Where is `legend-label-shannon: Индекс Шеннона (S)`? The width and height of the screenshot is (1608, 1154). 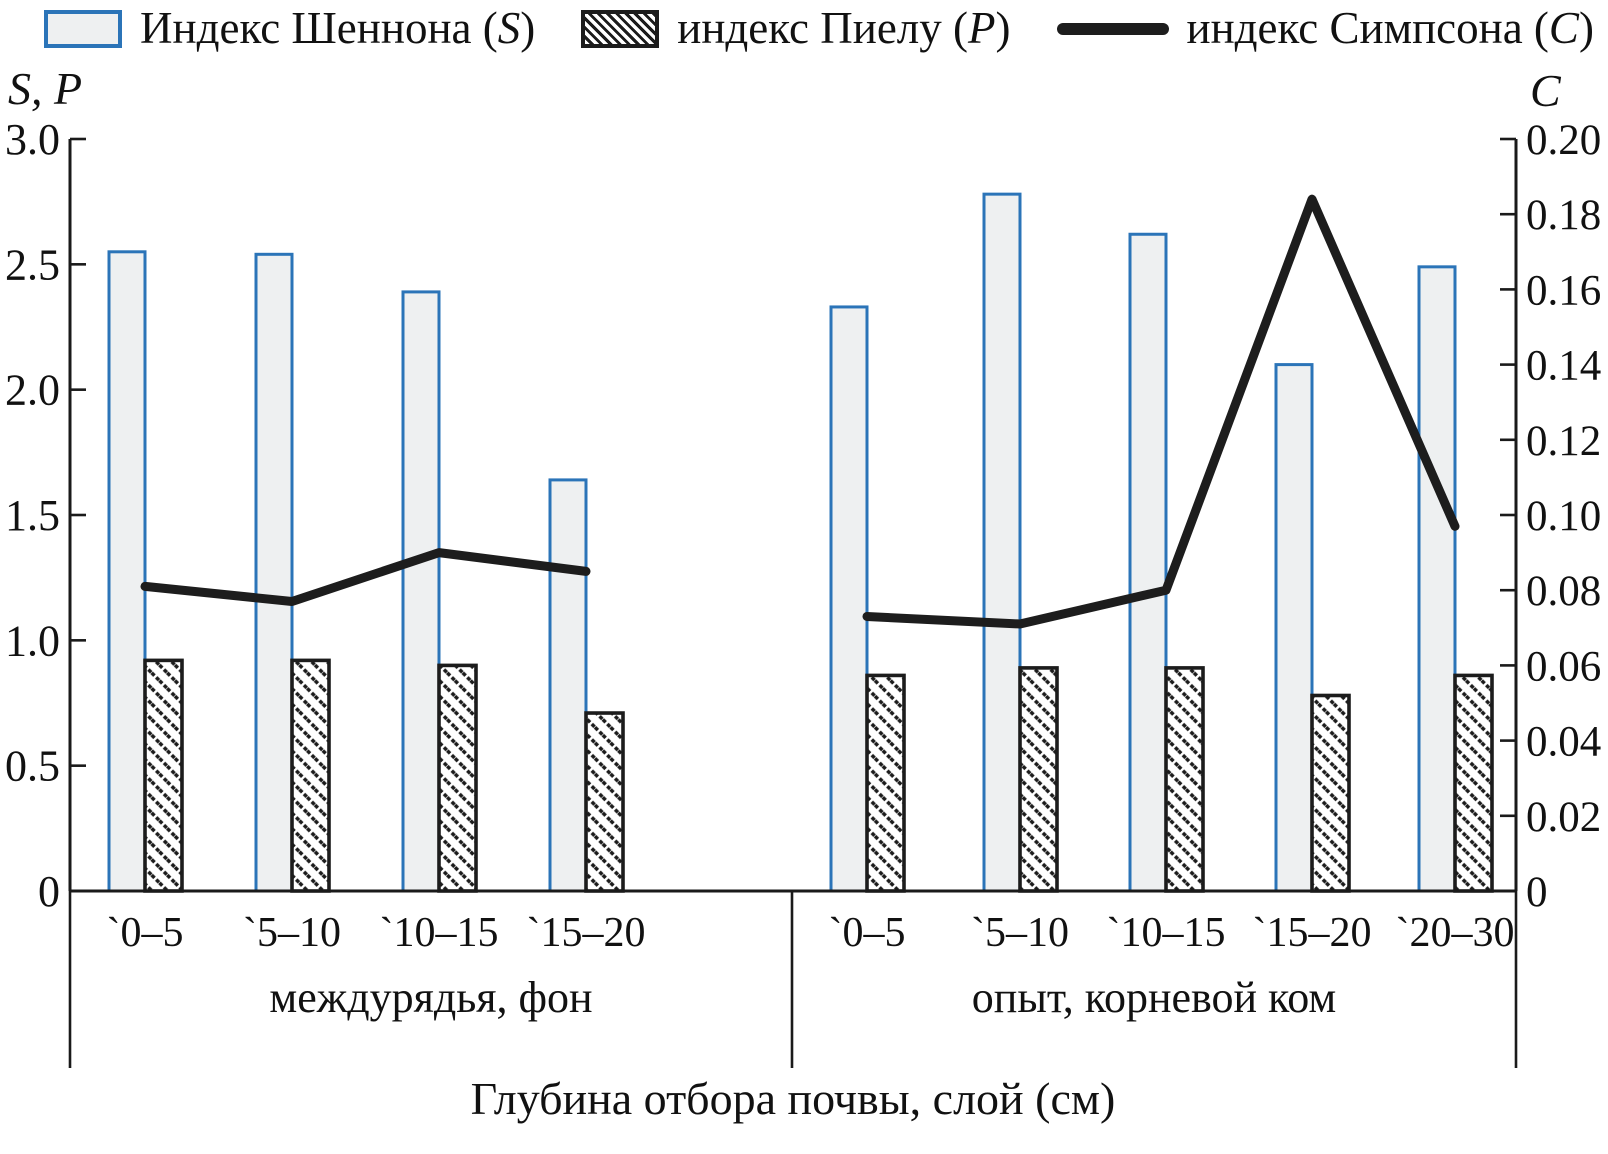 legend-label-shannon: Индекс Шеннона (S) is located at coordinates (338, 28).